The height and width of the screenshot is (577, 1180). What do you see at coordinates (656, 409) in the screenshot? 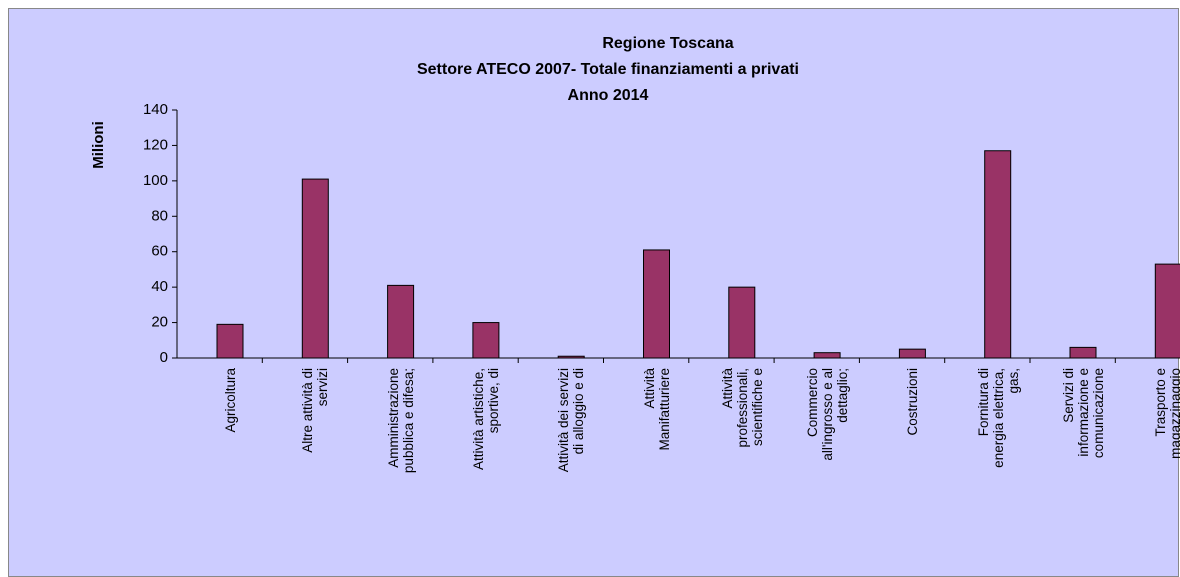
I see `x-tick-label: Attività Manifatturiere` at bounding box center [656, 409].